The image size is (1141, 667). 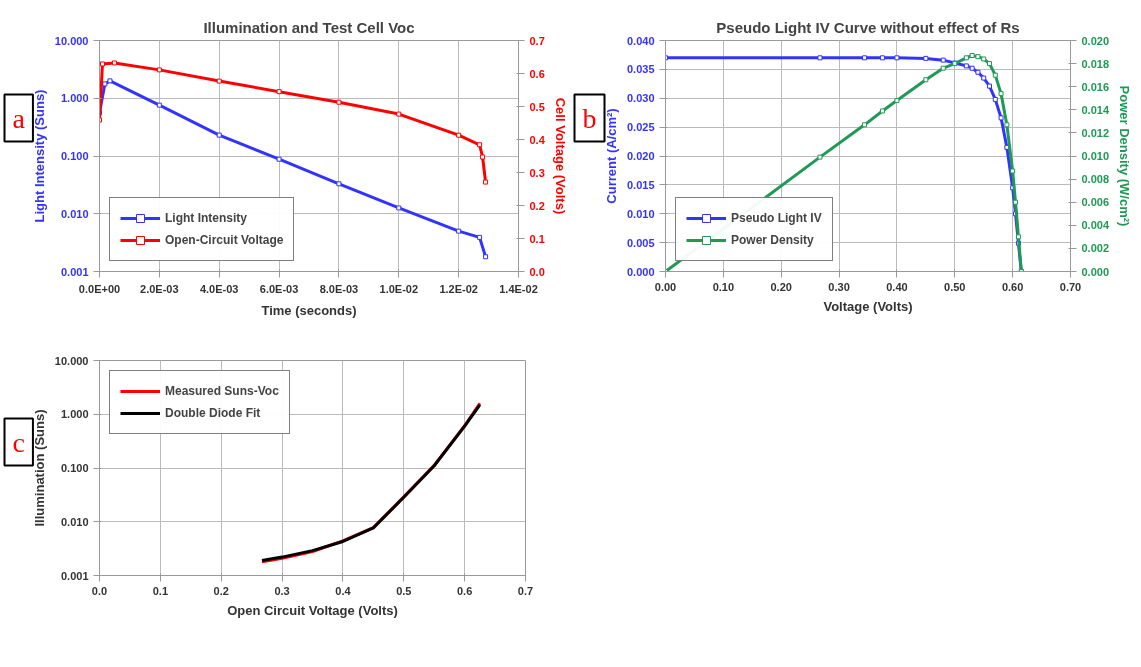 I want to click on y-axis-title: Current (A/cm²), so click(x=611, y=156).